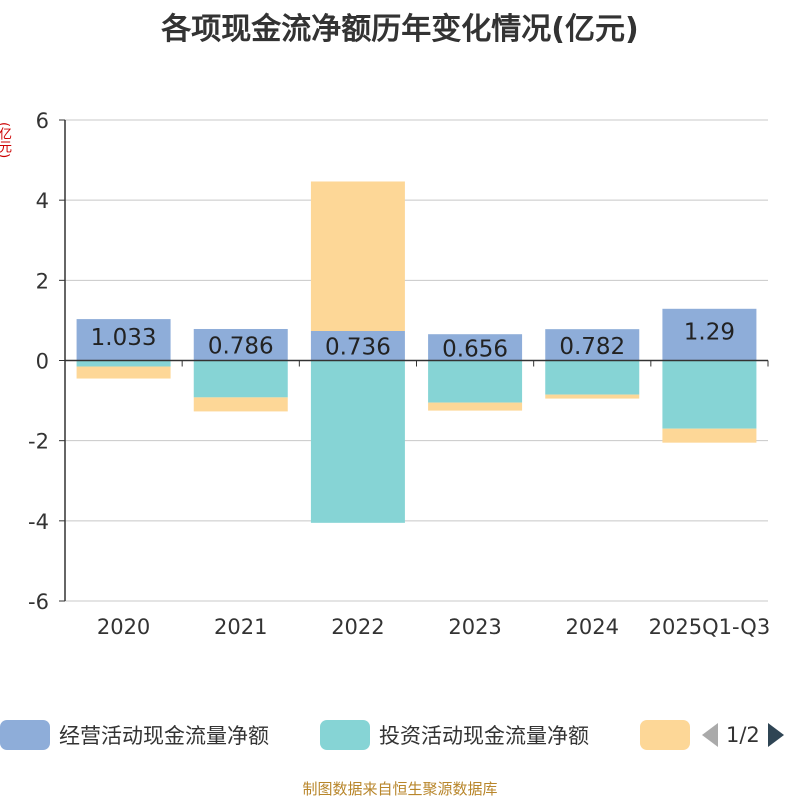 This screenshot has width=800, height=800. What do you see at coordinates (38, 442) in the screenshot?
I see `y-tick-label: -2` at bounding box center [38, 442].